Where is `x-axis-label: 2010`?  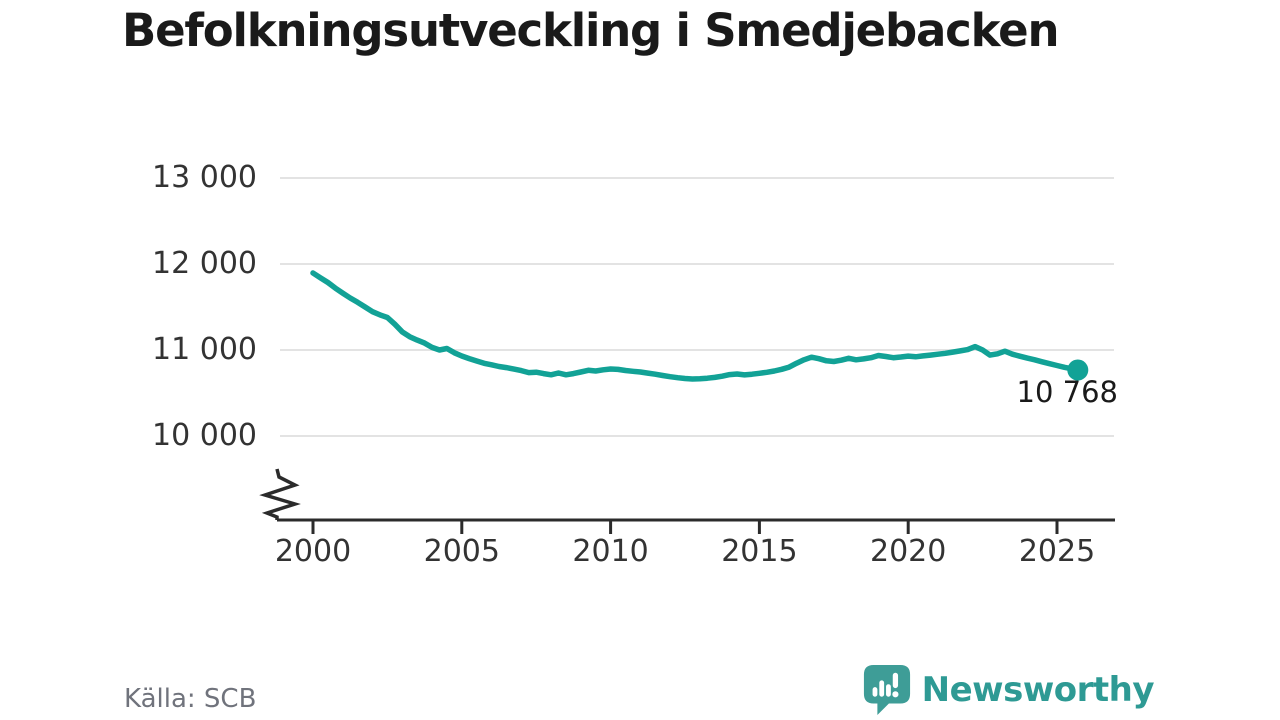 x-axis-label: 2010 is located at coordinates (610, 551).